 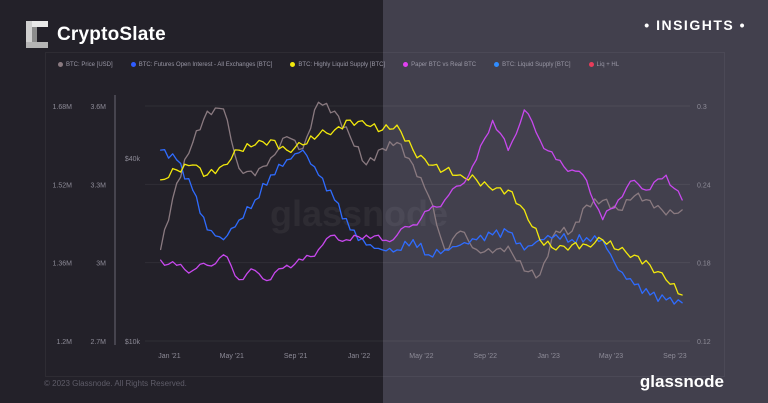 What do you see at coordinates (675, 356) in the screenshot?
I see `x-tick-label: Sep '23` at bounding box center [675, 356].